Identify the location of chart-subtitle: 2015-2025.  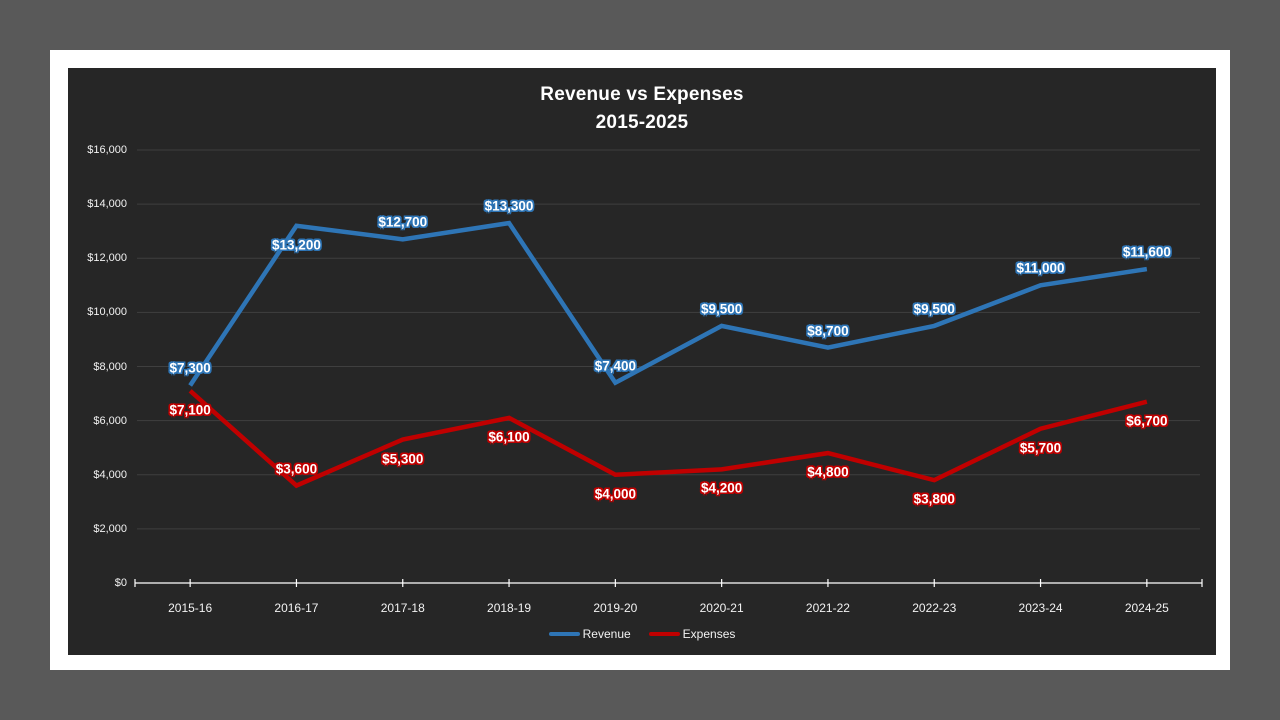
(642, 122).